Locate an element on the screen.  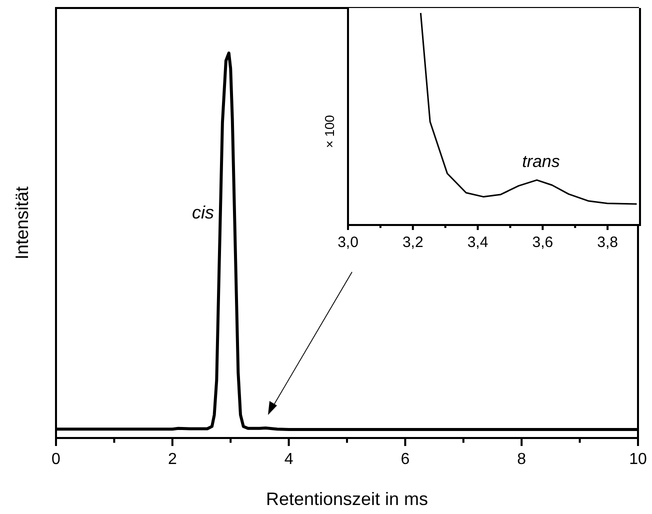
annotation: trans is located at coordinates (541, 161).